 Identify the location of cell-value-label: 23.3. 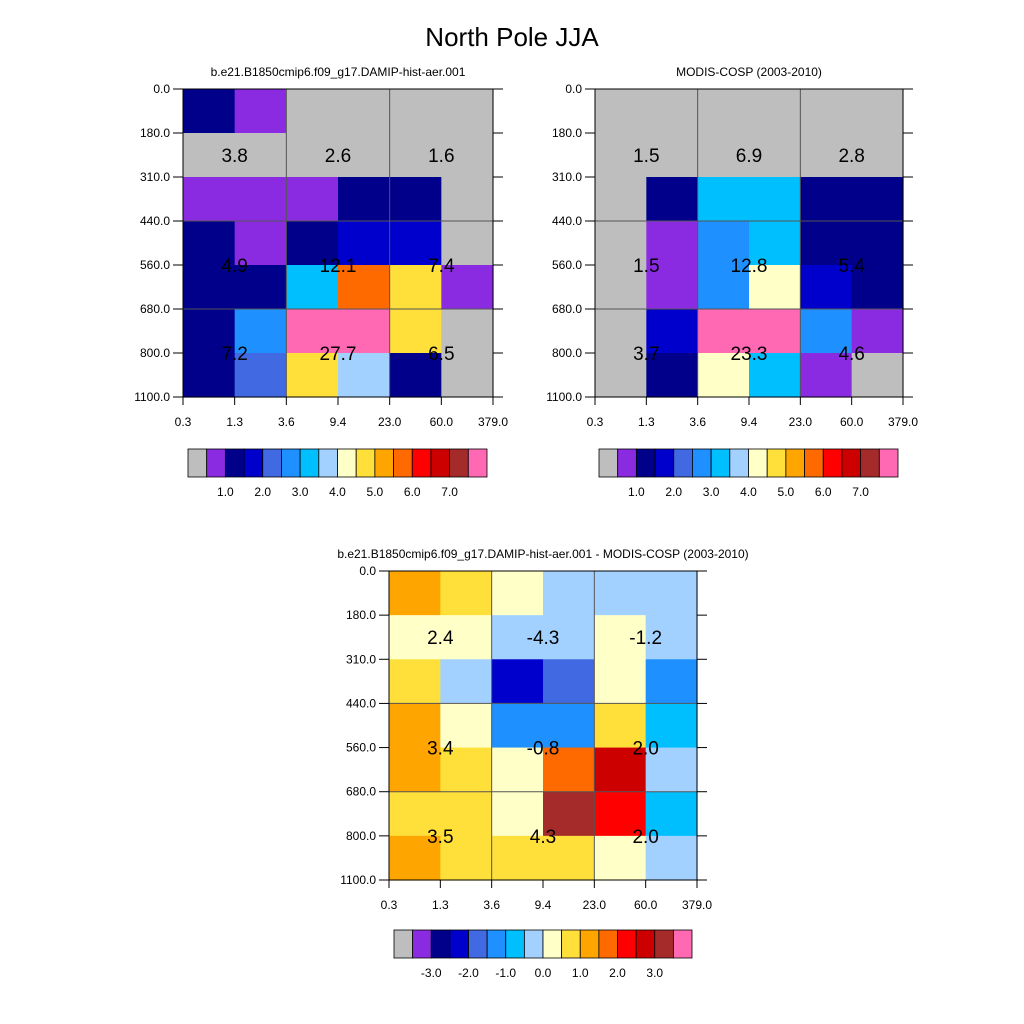
(749, 354).